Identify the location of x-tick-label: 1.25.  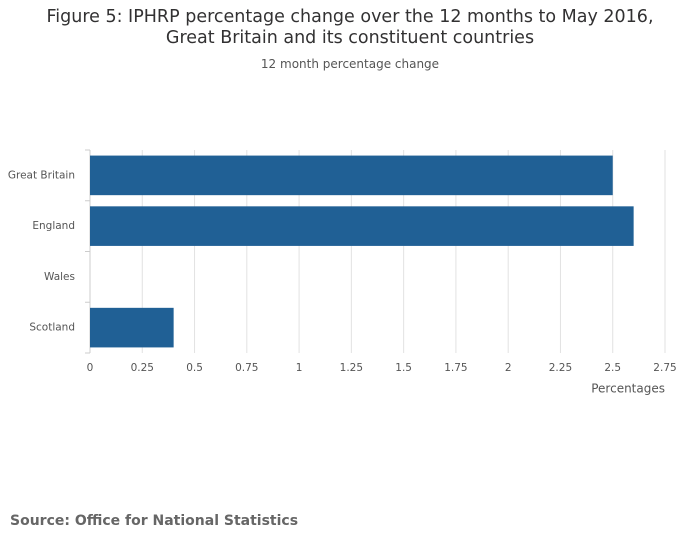
(351, 368).